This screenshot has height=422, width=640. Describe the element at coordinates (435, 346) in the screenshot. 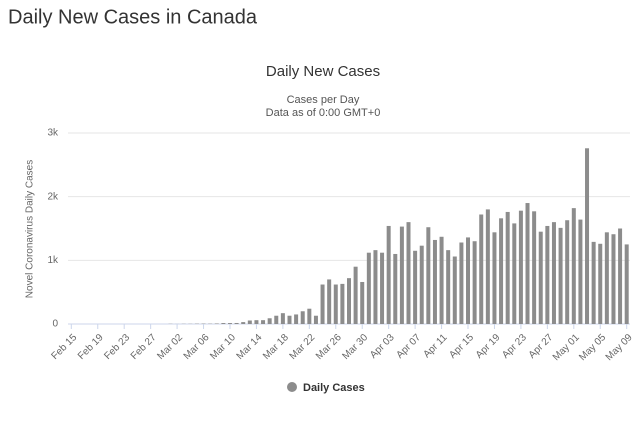

I see `x-tick-label: Apr 11` at that location.